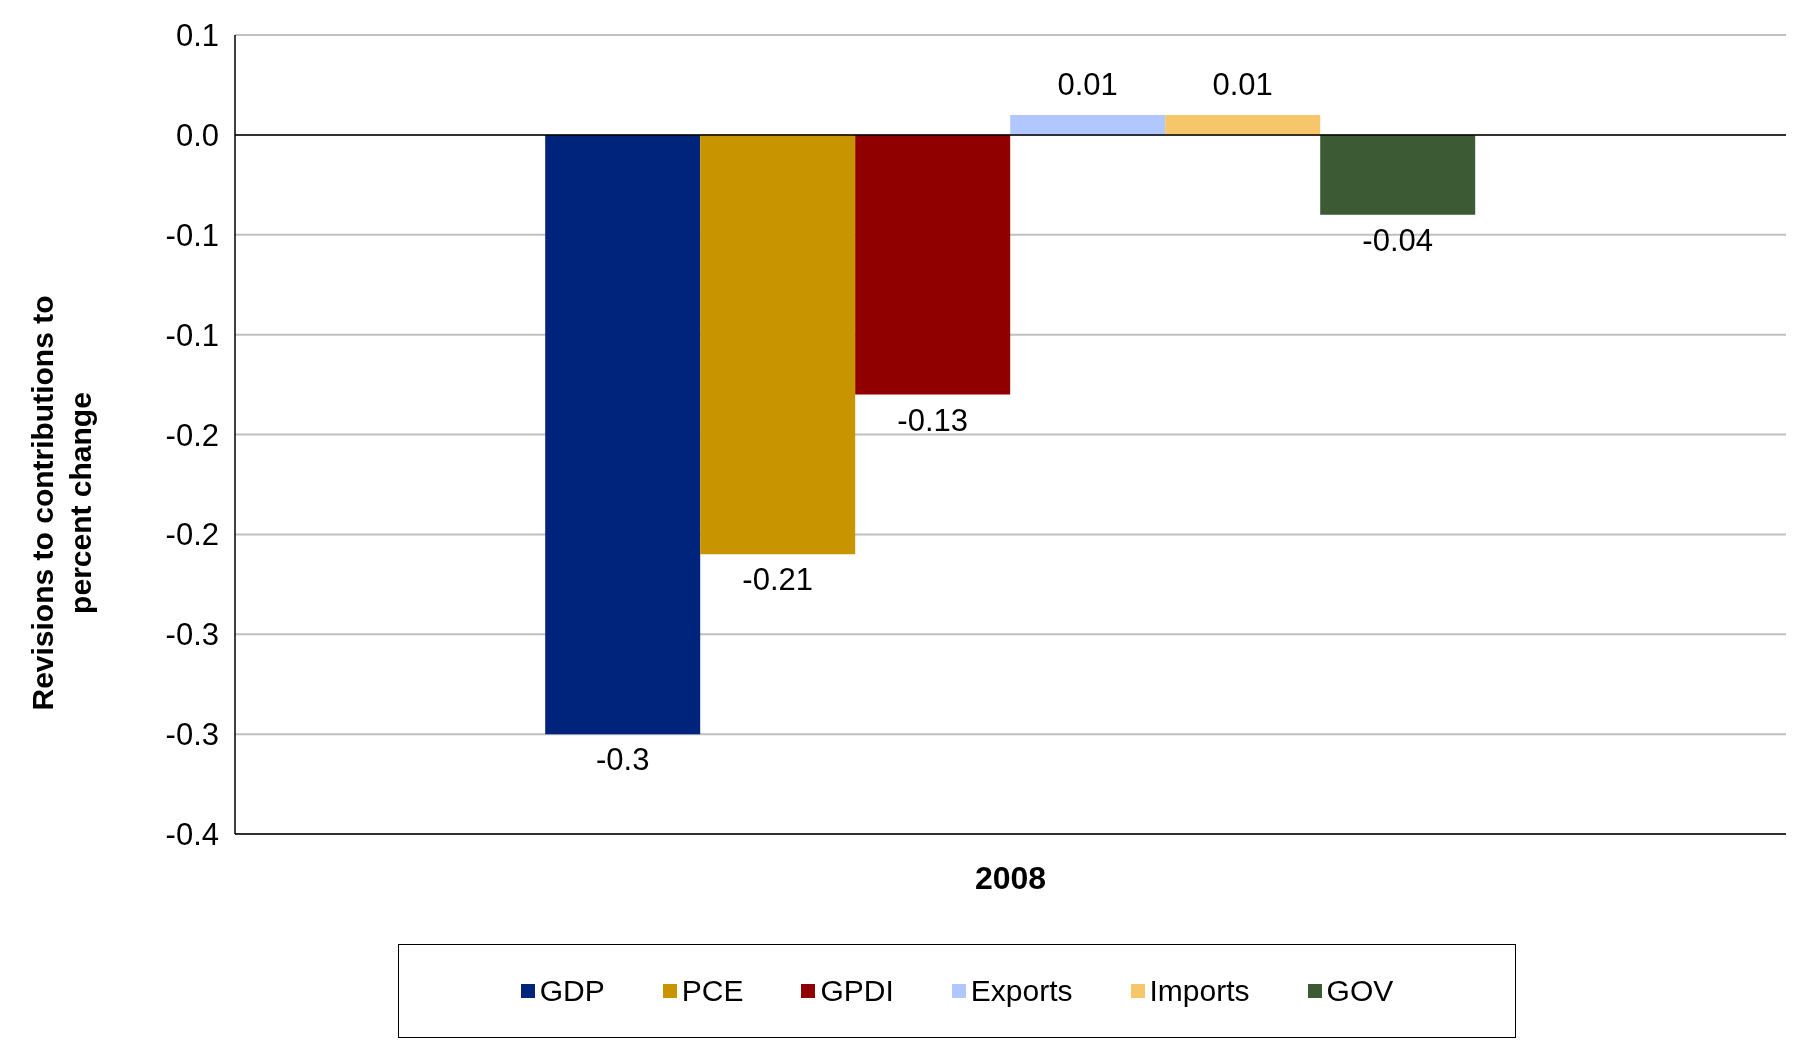 This screenshot has width=1794, height=1049. Describe the element at coordinates (61, 503) in the screenshot. I see `y-axis-title: Revisions to contributions to percent change` at that location.